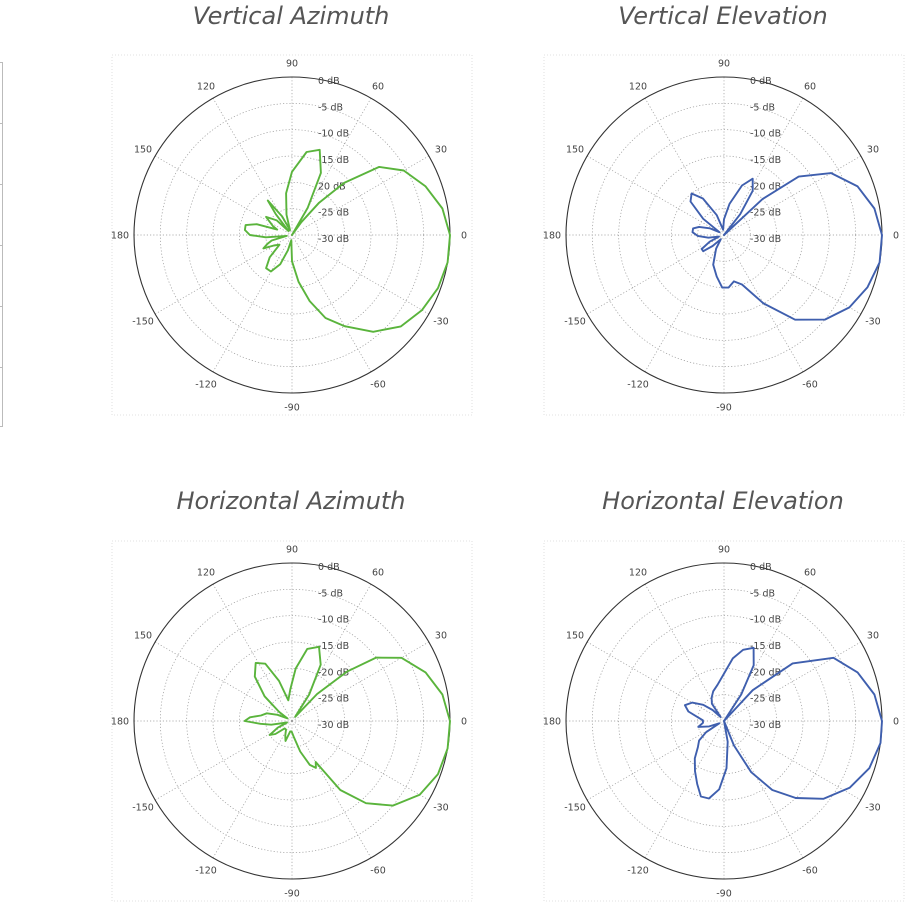 The image size is (910, 905). I want to click on clipped-edge-axis, so click(1, 244).